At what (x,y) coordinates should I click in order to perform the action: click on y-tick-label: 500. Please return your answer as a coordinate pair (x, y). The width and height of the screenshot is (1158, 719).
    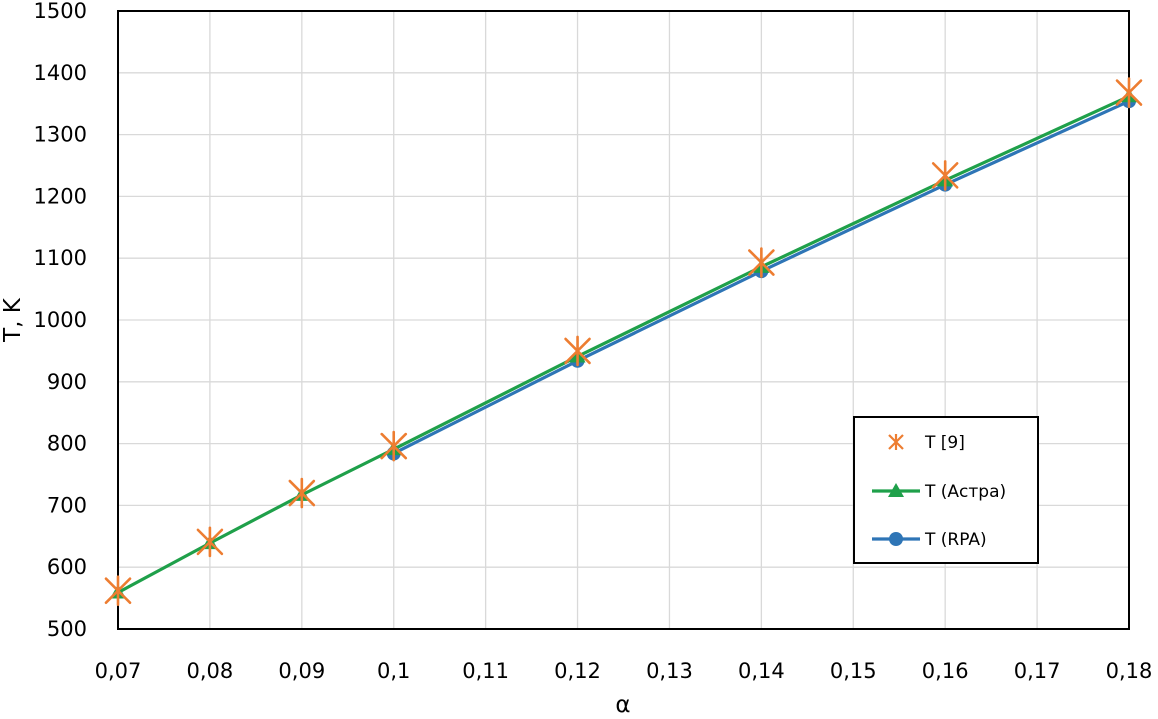
    Looking at the image, I should click on (67, 629).